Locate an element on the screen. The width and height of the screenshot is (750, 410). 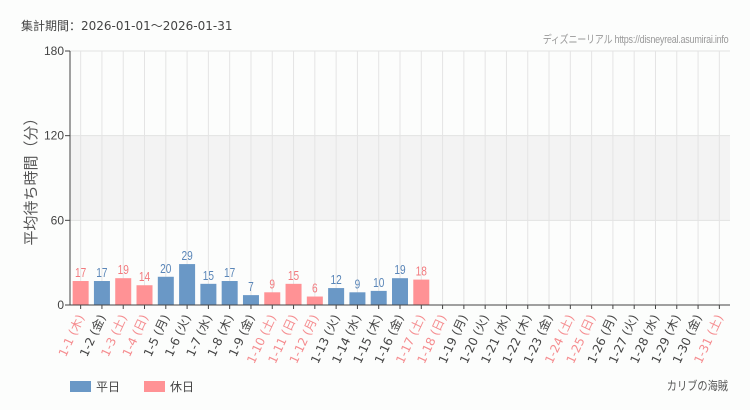
legend-weekday-label: 平日 is located at coordinates (108, 387).